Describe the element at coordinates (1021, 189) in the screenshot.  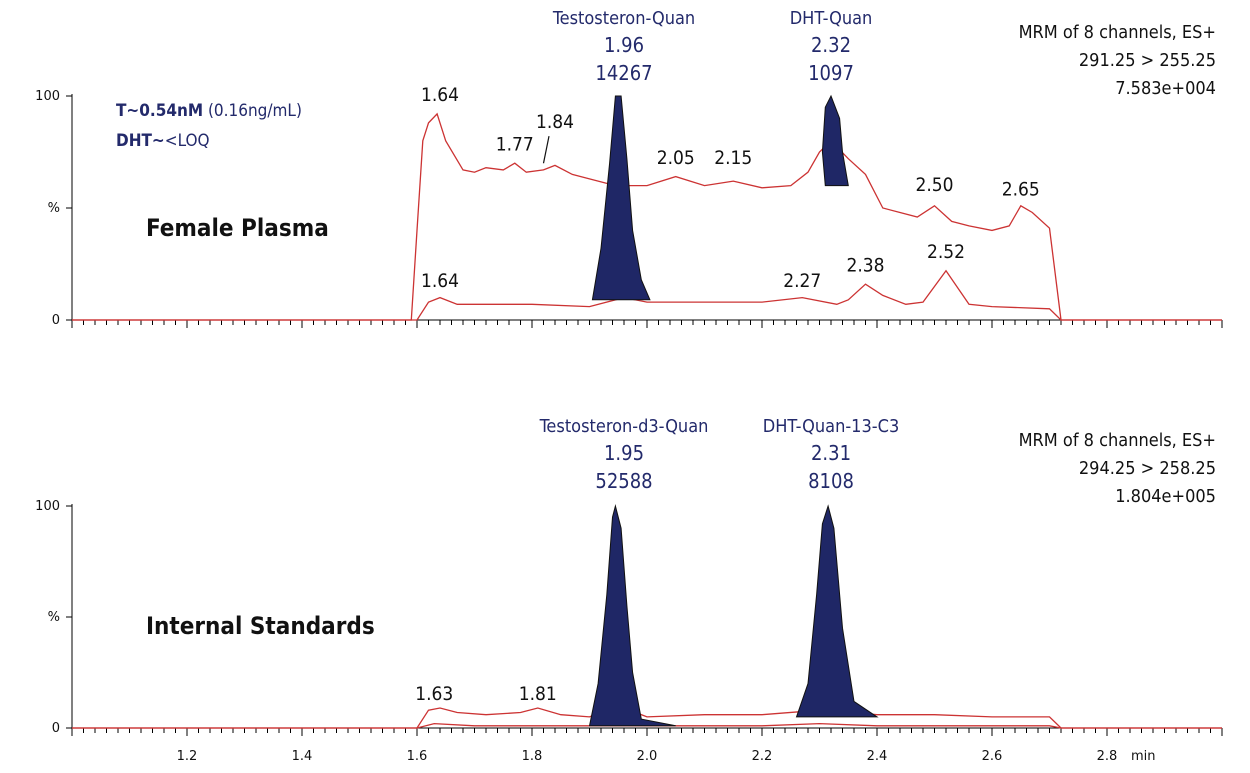
I see `rt-label: 2.65` at that location.